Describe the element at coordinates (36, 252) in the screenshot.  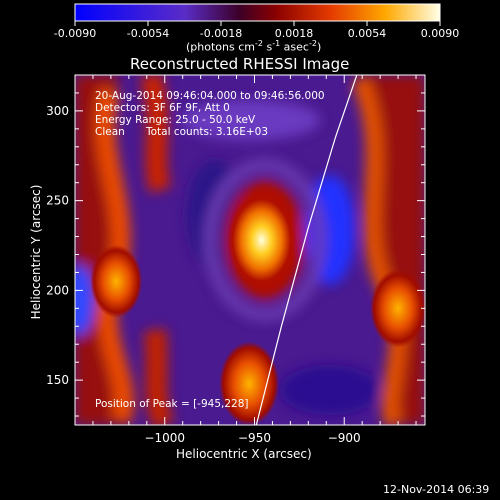
I see `y-axis-label: Heliocentric Y (arcsec)` at that location.